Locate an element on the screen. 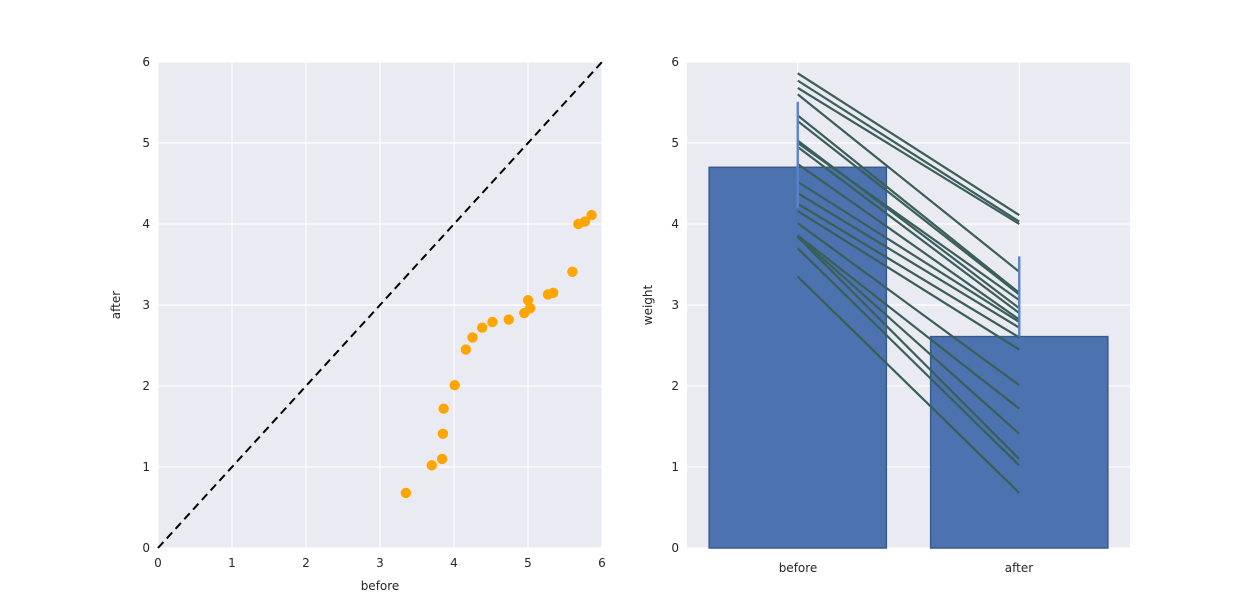 The height and width of the screenshot is (612, 1255). bar-after is located at coordinates (1019, 442).